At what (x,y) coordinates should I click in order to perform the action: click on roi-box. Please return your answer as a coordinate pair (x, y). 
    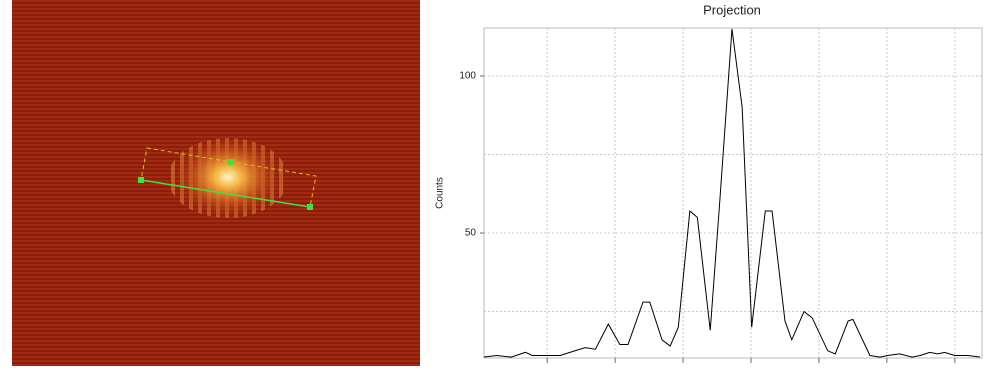
    Looking at the image, I should click on (228, 177).